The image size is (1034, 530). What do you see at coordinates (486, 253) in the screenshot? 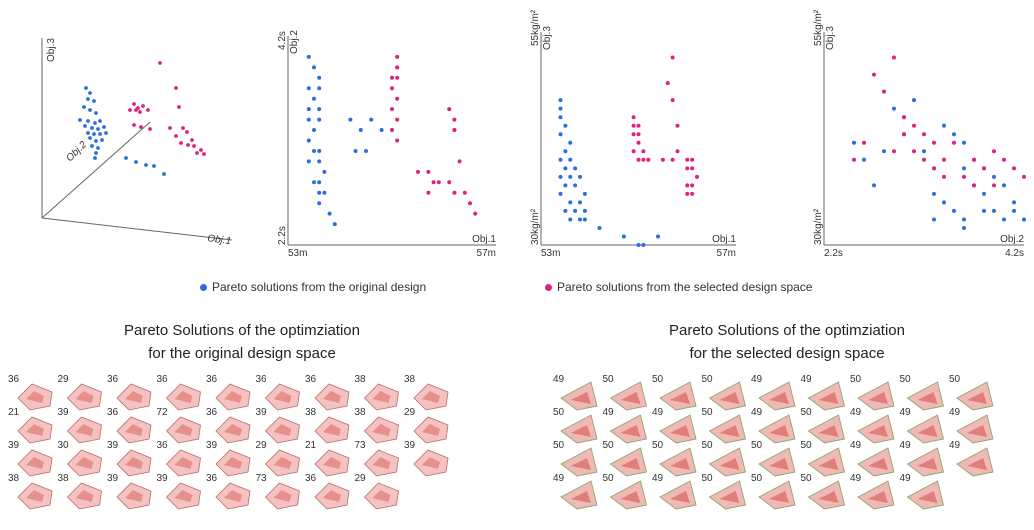
I see `x-tick-max: 57m` at bounding box center [486, 253].